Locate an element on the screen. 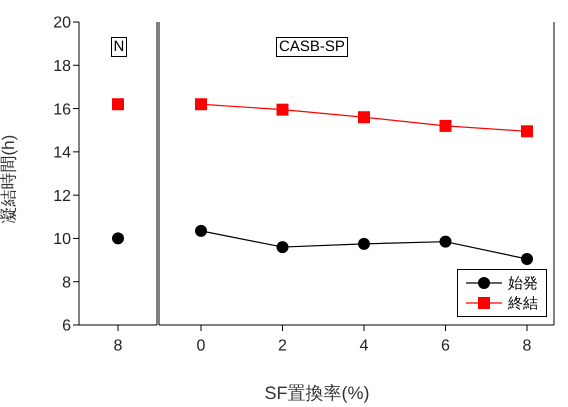  x-tick-label: 6 is located at coordinates (445, 345).